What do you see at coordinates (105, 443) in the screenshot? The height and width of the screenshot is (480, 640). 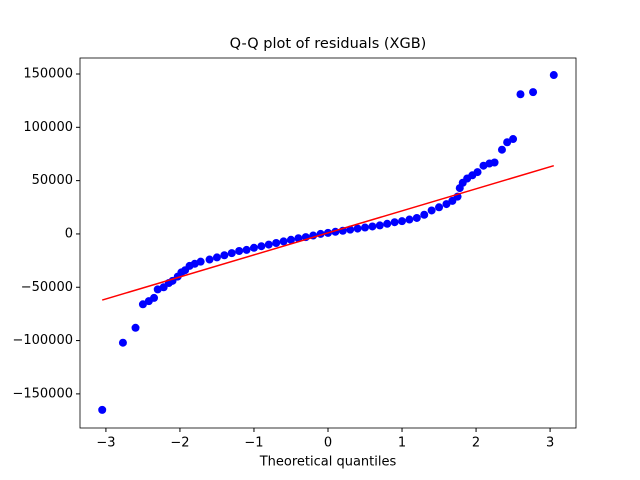 I see `x-tick-label: −3` at bounding box center [105, 443].